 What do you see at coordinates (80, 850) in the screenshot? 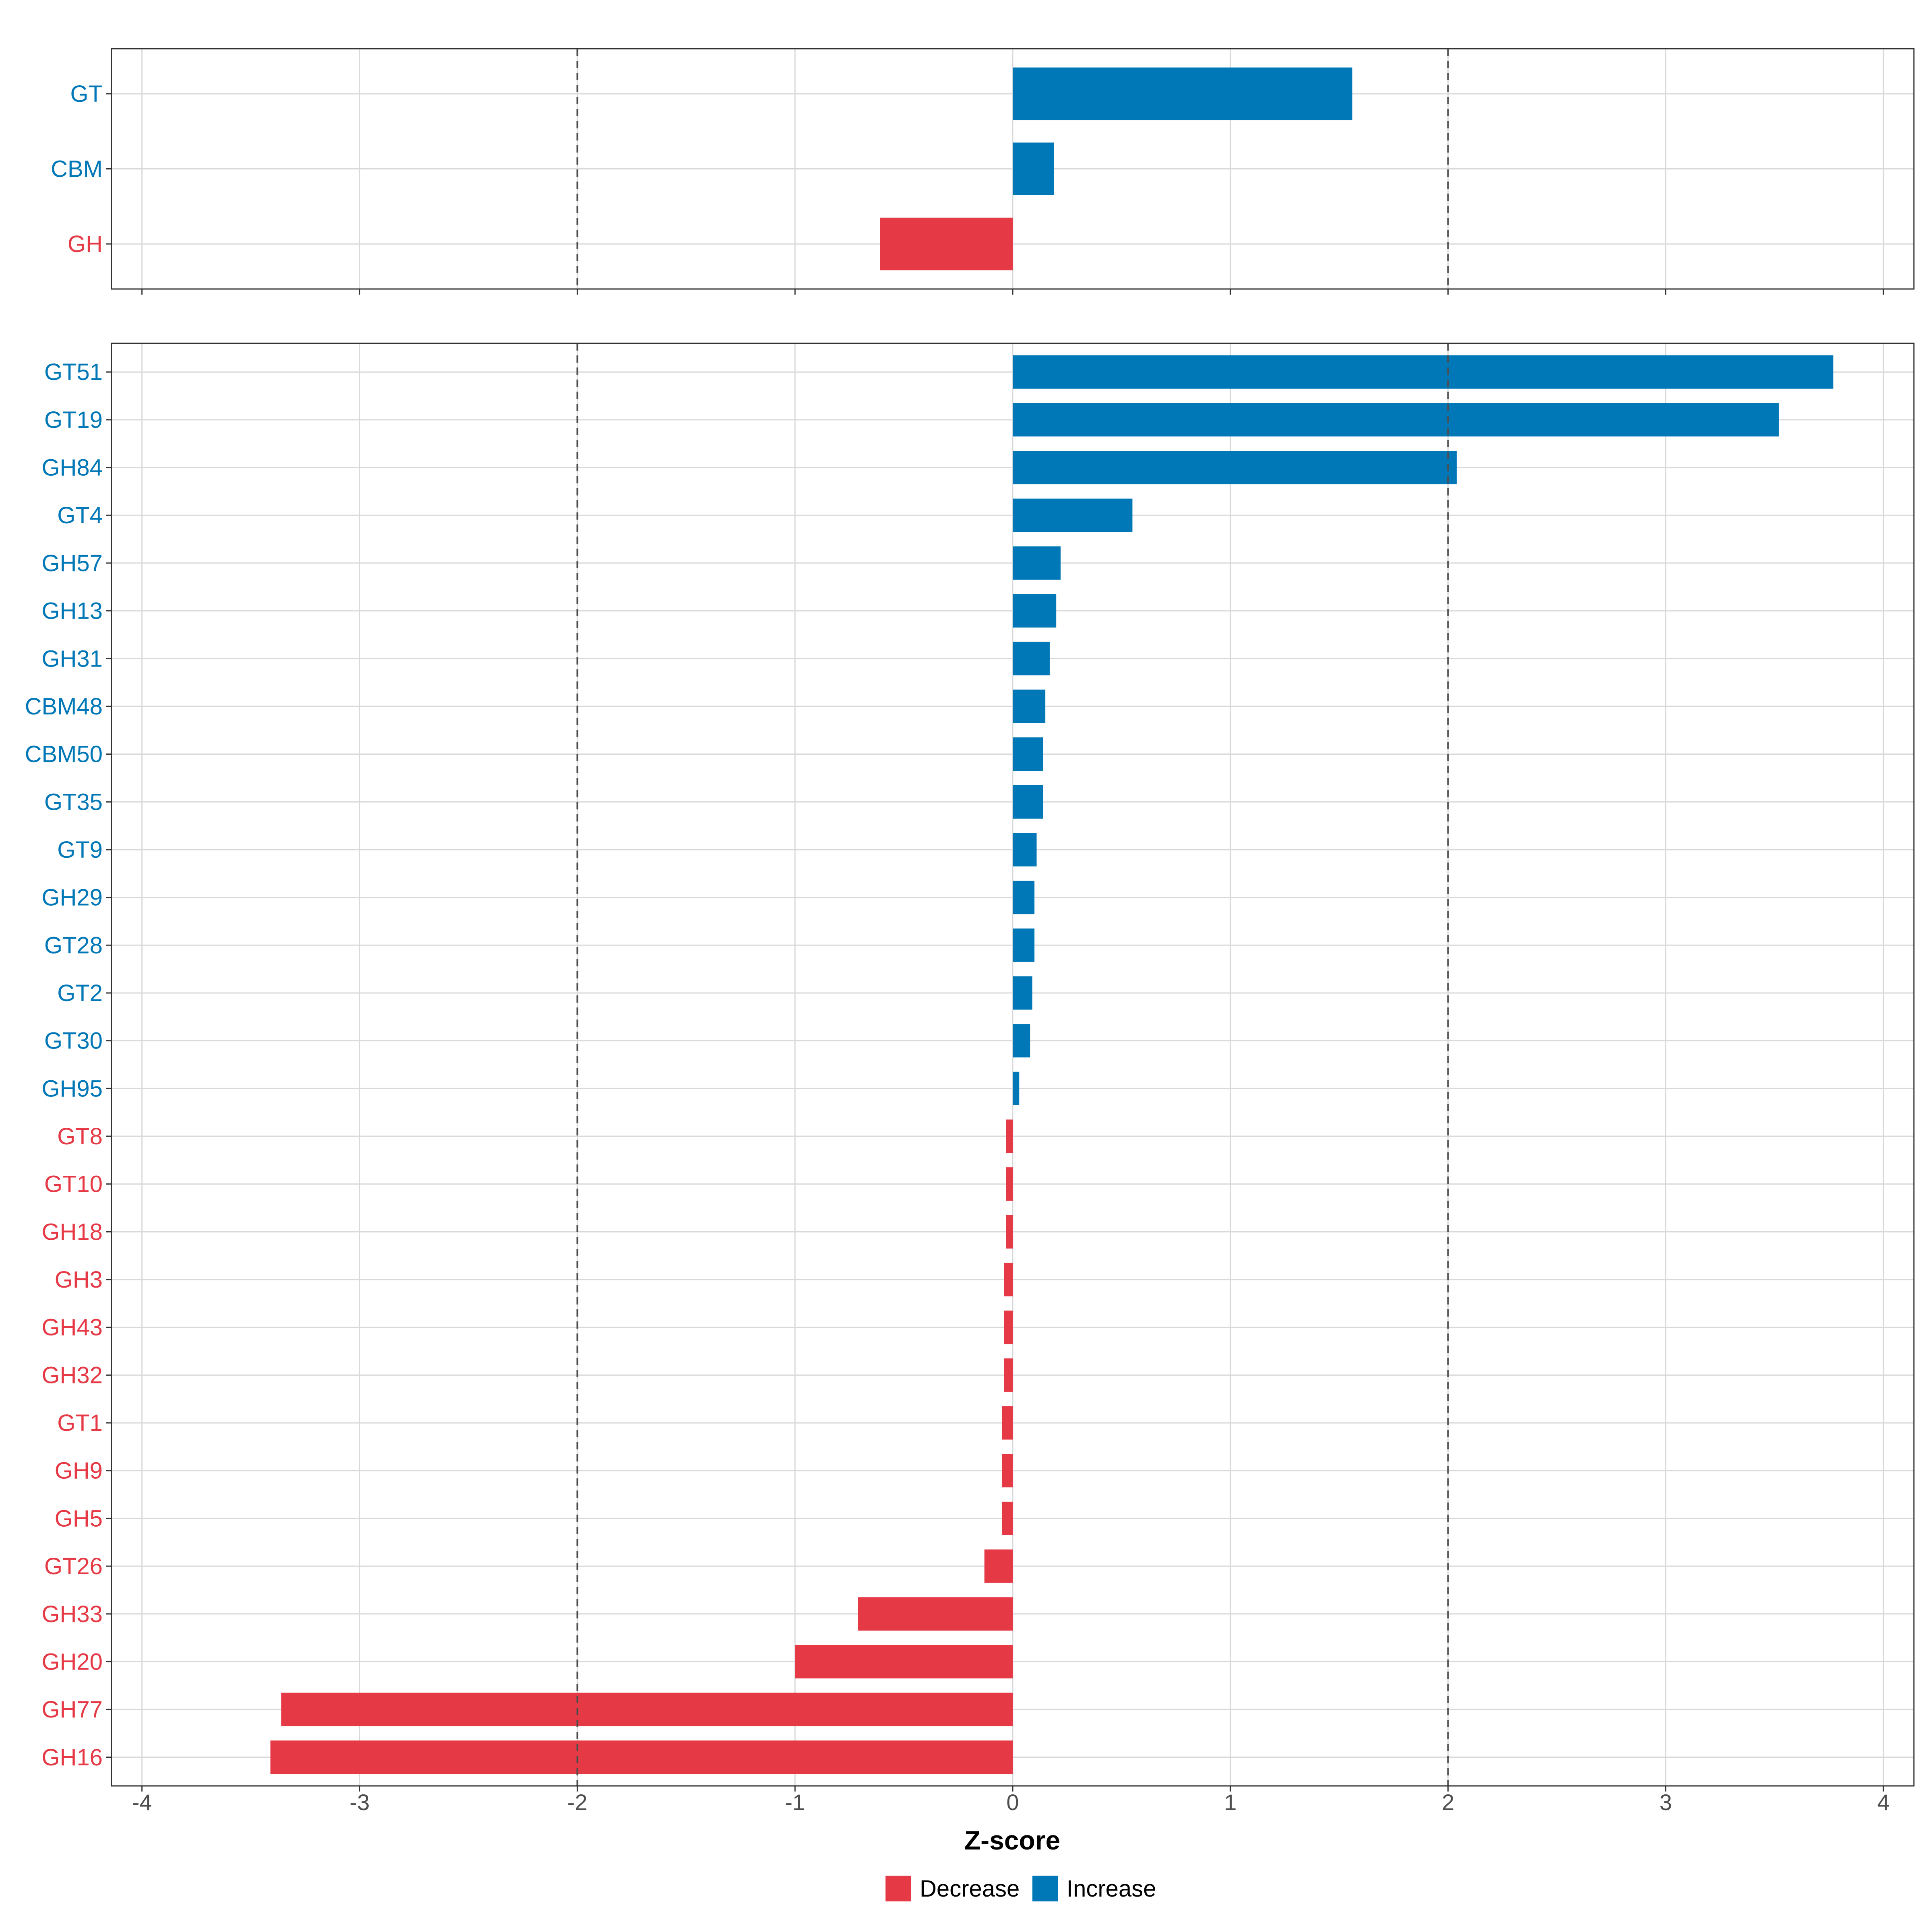
I see `bottom-y-tick-label-gt9: GT9` at bounding box center [80, 850].